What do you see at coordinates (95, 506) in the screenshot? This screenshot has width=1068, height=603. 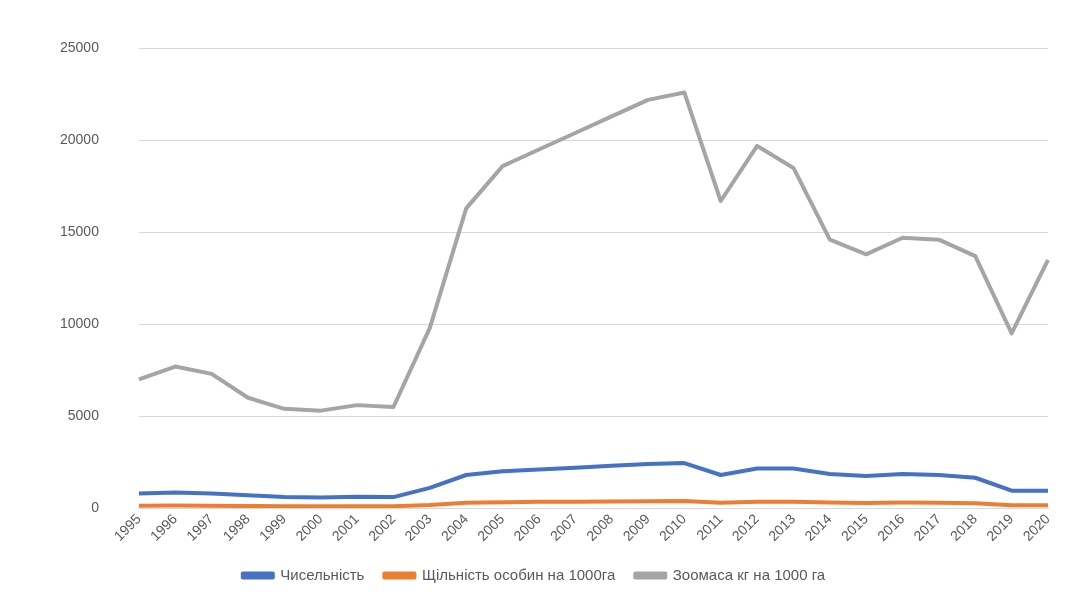 I see `y-tick-label: 0` at bounding box center [95, 506].